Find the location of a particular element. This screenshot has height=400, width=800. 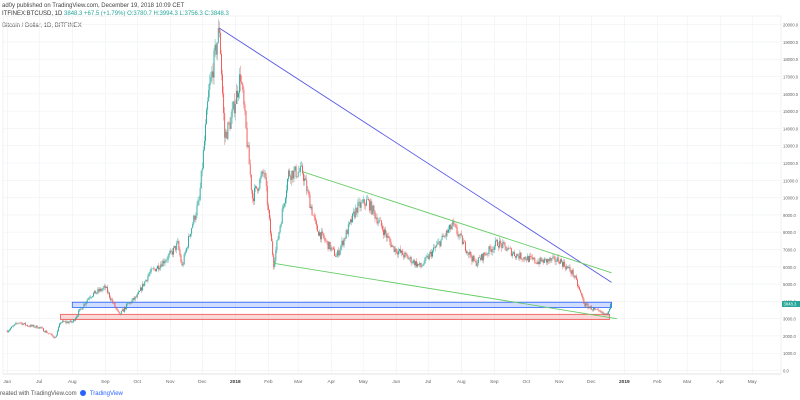

tradingview-brand: TradingView is located at coordinates (106, 394).